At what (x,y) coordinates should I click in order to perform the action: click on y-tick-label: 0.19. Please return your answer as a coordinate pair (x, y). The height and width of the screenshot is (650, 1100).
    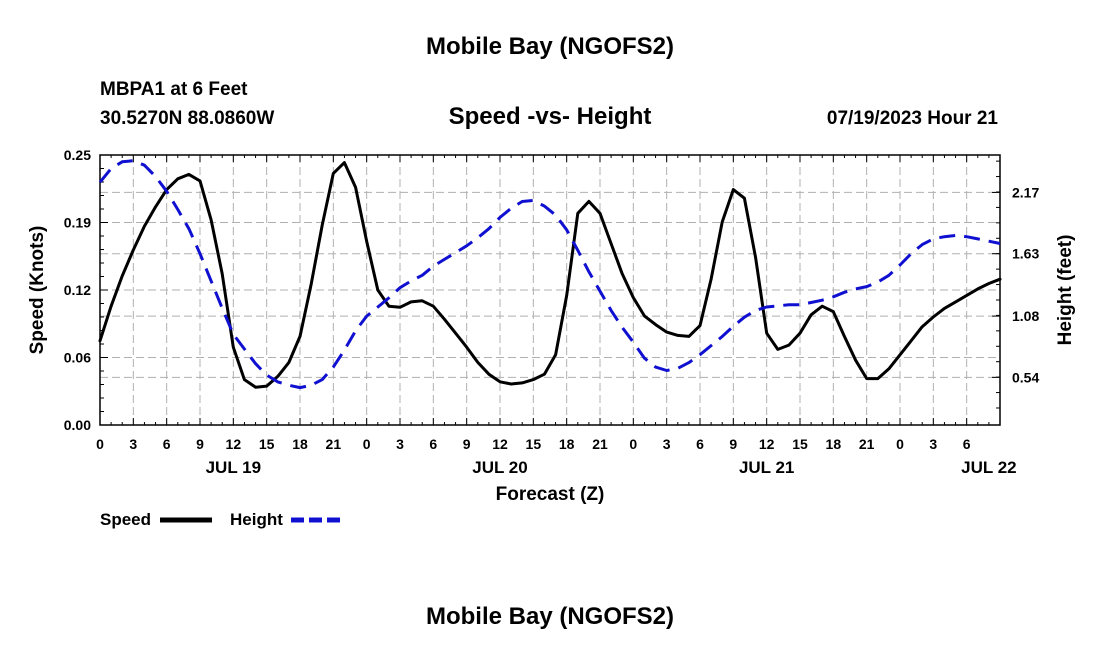
    Looking at the image, I should click on (77, 223).